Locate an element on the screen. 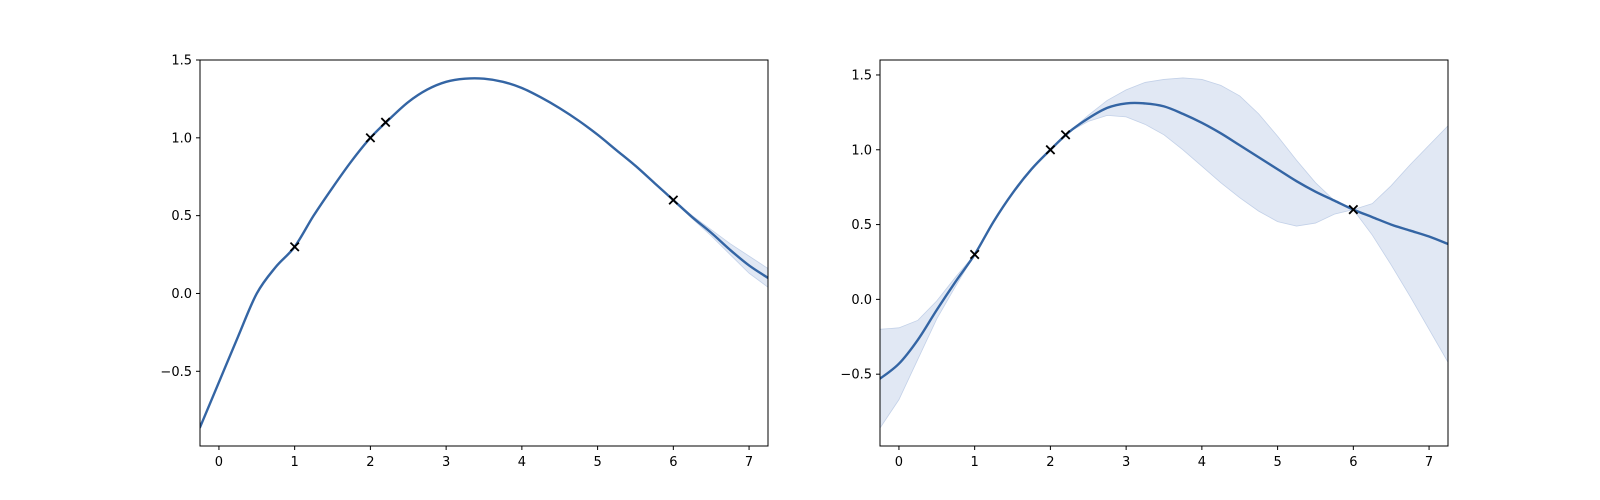 Image resolution: width=1600 pixels, height=500 pixels. right-x-tick-label: 2 is located at coordinates (1050, 462).